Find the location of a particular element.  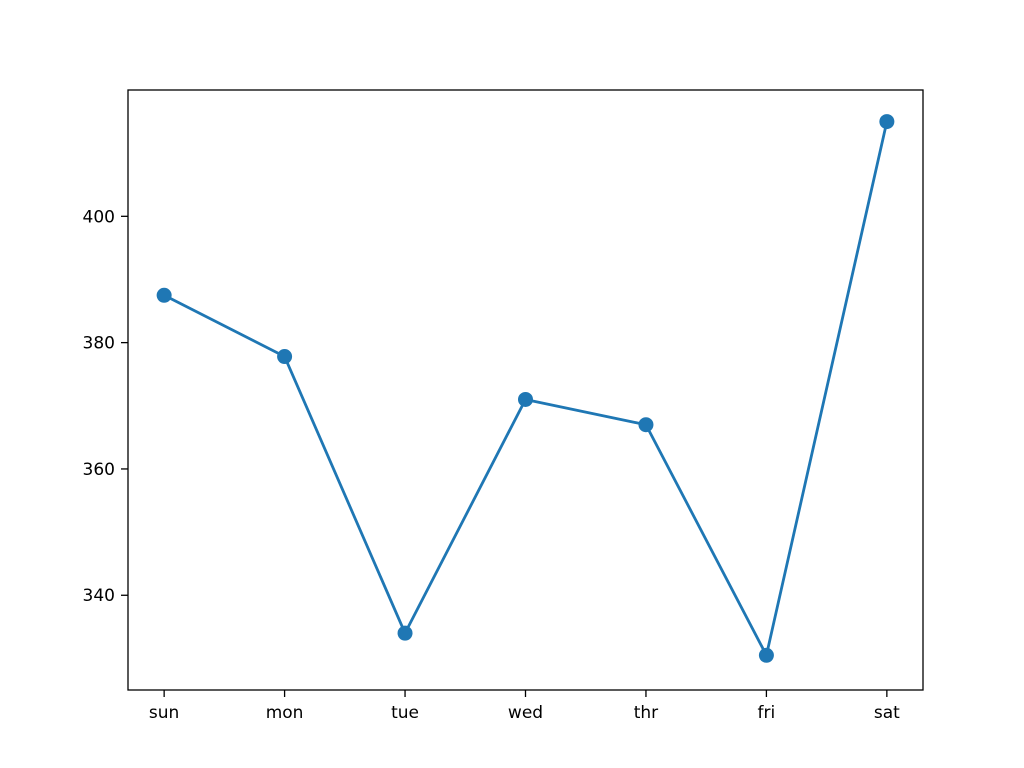

y-tick-label: 380 is located at coordinates (99, 344).